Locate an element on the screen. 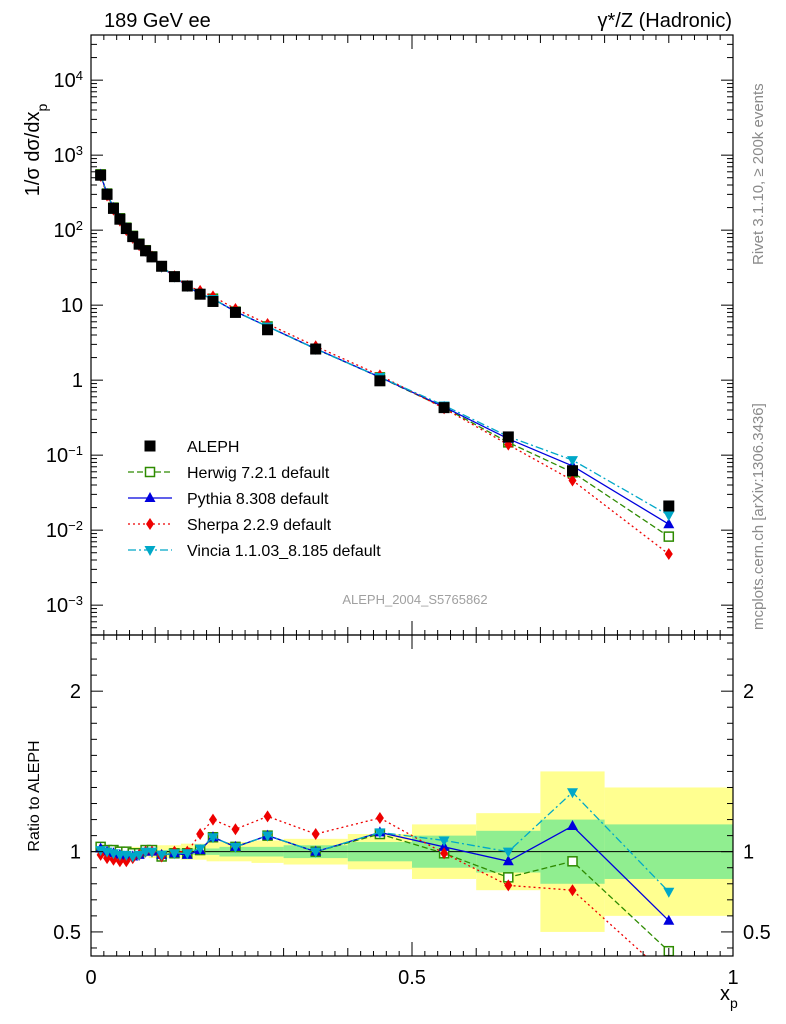 The width and height of the screenshot is (786, 1024). legend-marker-herwig is located at coordinates (150, 472).